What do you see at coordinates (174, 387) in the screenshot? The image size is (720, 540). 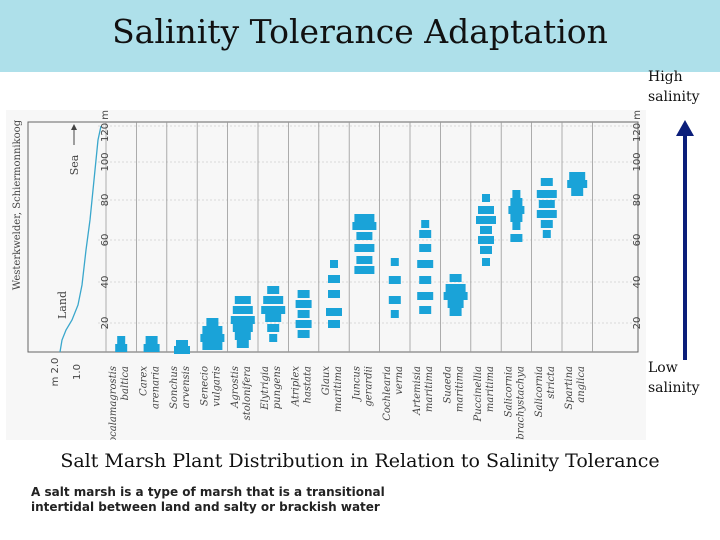 I see `species-label: Sonchus` at bounding box center [174, 387].